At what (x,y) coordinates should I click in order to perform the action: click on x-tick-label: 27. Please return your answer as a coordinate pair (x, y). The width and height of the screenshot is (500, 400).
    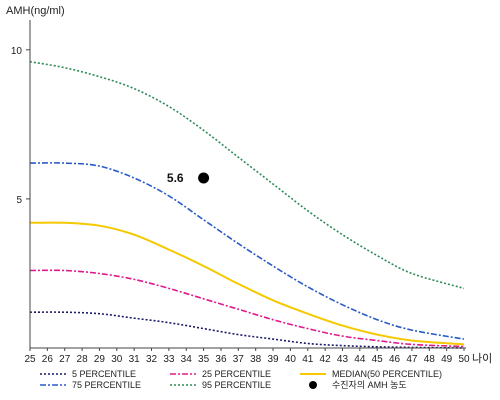
    Looking at the image, I should click on (65, 359).